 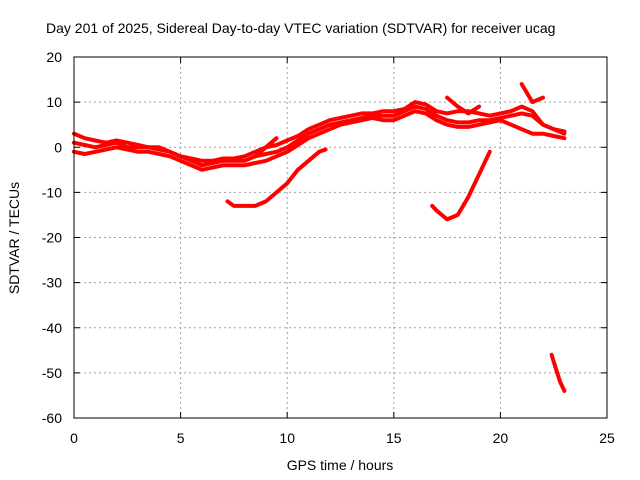 What do you see at coordinates (319, 140) in the screenshot?
I see `series-main-band-b` at bounding box center [319, 140].